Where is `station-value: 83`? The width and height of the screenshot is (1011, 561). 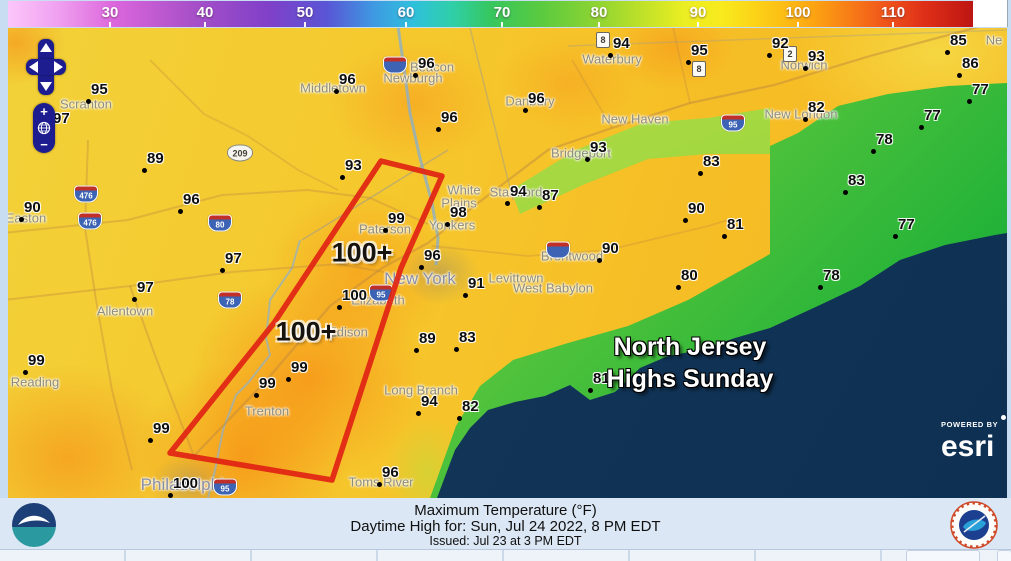
station-value: 83 is located at coordinates (856, 180).